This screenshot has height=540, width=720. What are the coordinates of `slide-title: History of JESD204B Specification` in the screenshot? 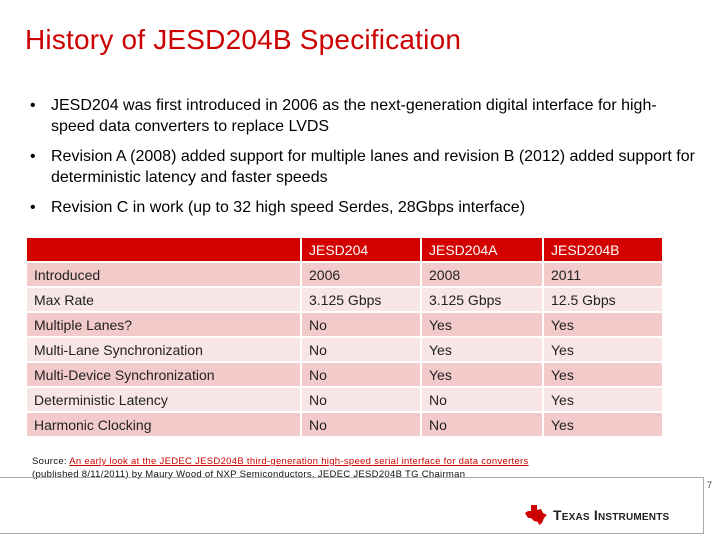 It's located at (243, 39).